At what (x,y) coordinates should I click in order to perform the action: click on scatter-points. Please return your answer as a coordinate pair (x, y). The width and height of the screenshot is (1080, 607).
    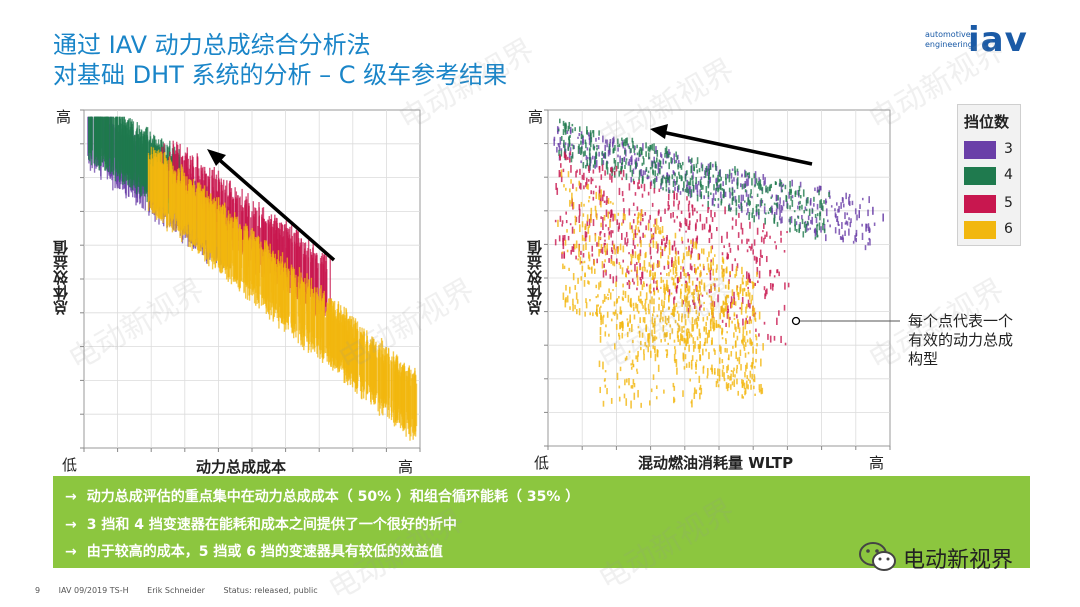
    Looking at the image, I should click on (718, 263).